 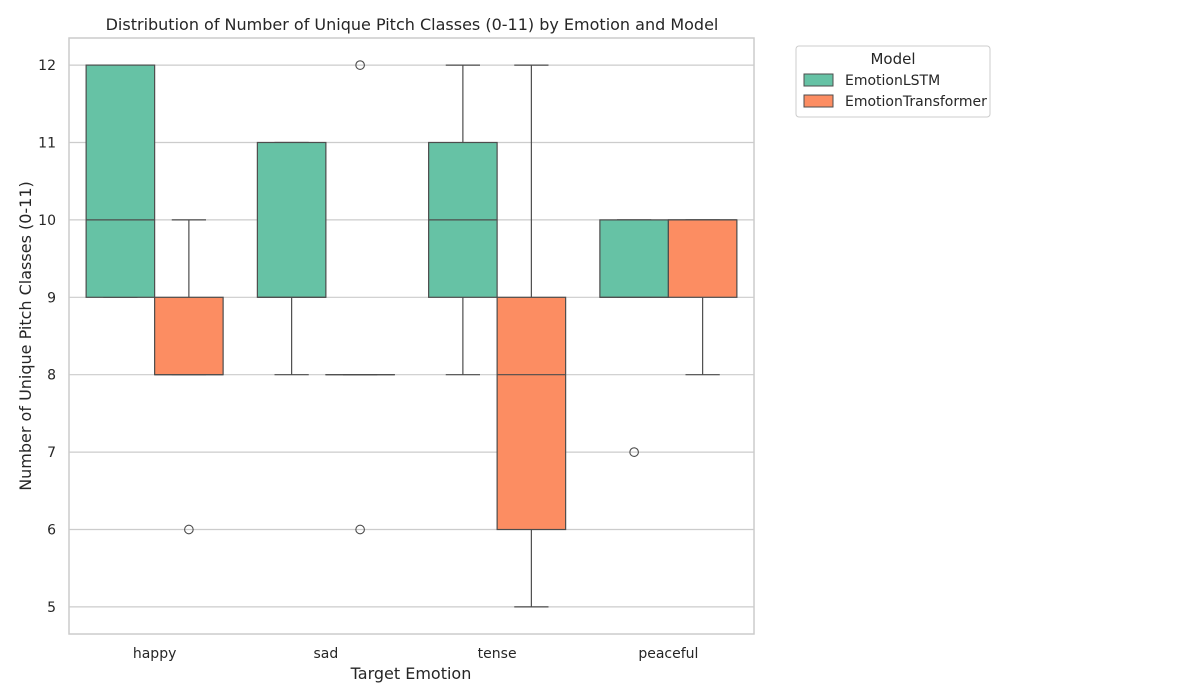 I want to click on legend-label: EmotionTransformer, so click(x=916, y=102).